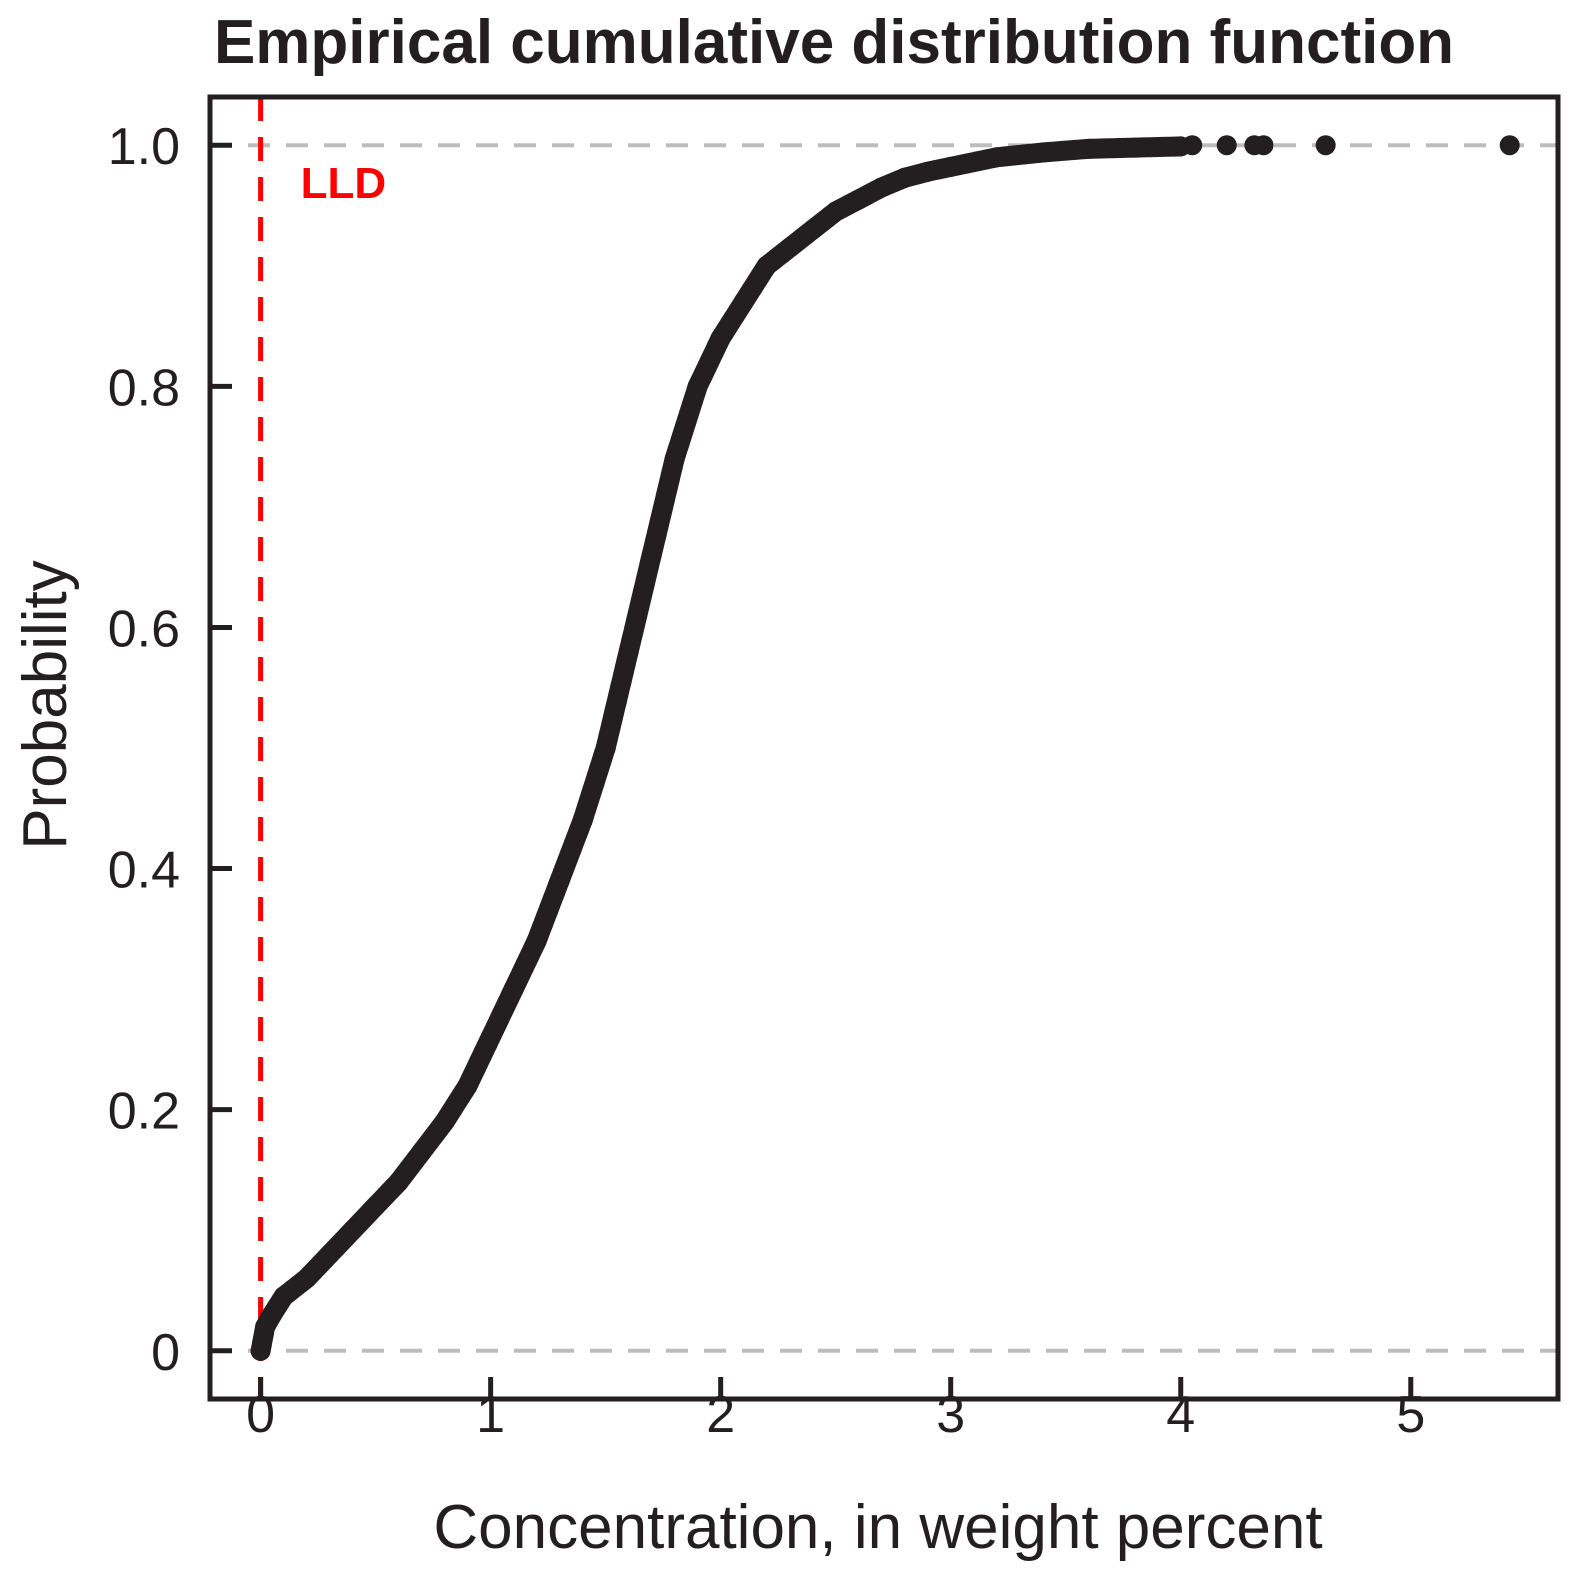  I want to click on x-tick-label: 5, so click(1410, 1415).